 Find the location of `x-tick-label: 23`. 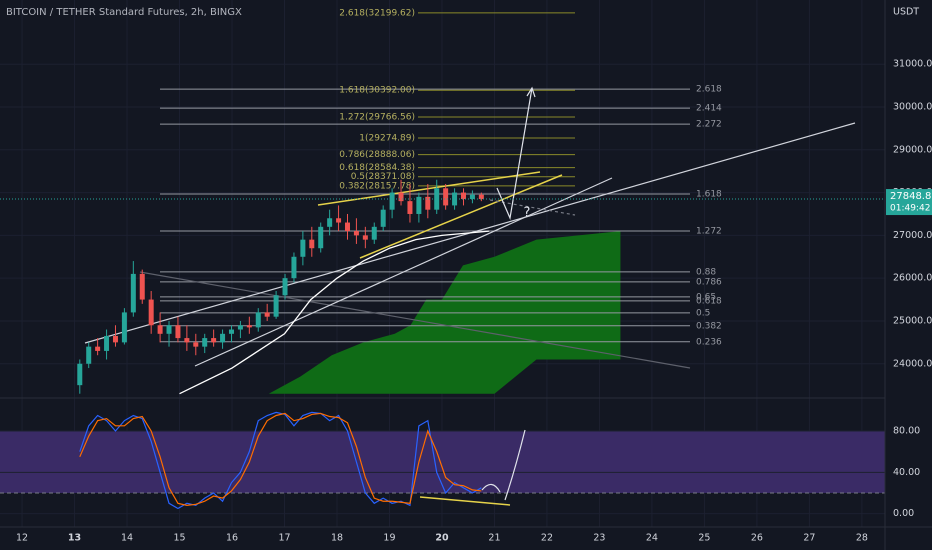

x-tick-label: 23 is located at coordinates (599, 538).